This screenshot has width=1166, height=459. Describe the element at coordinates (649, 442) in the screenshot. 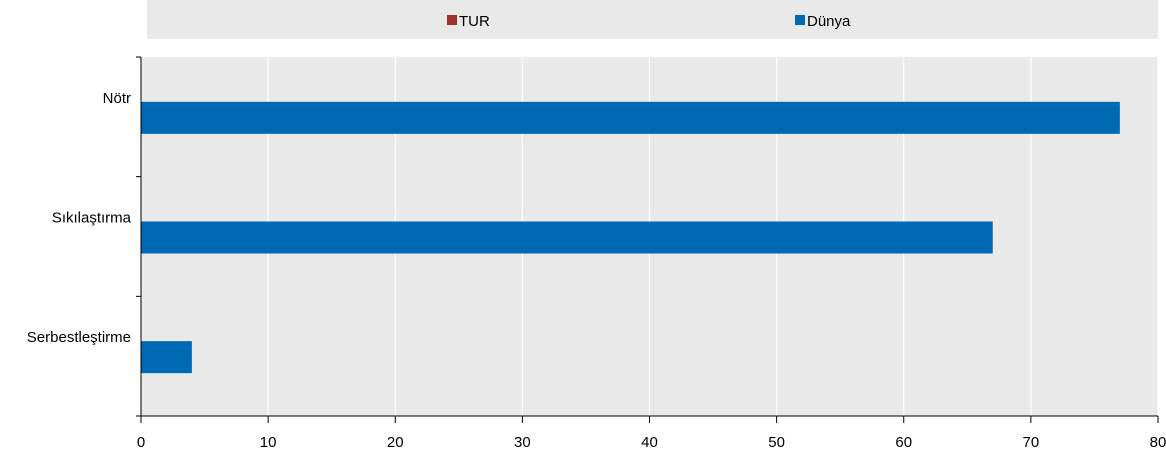

I see `x-tick-label-40: 40` at that location.